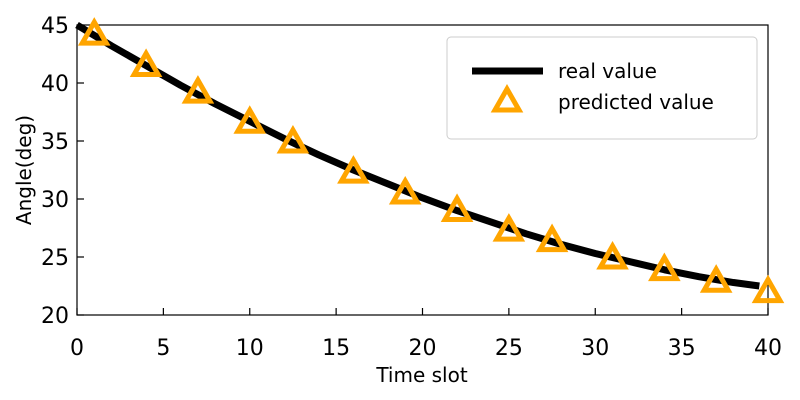  What do you see at coordinates (421, 375) in the screenshot?
I see `x-axis-label: Time slot` at bounding box center [421, 375].